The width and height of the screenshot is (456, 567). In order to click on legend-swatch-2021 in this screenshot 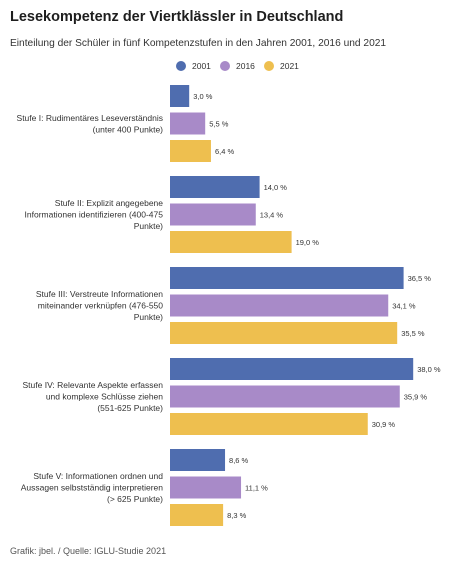, I will do `click(269, 66)`.